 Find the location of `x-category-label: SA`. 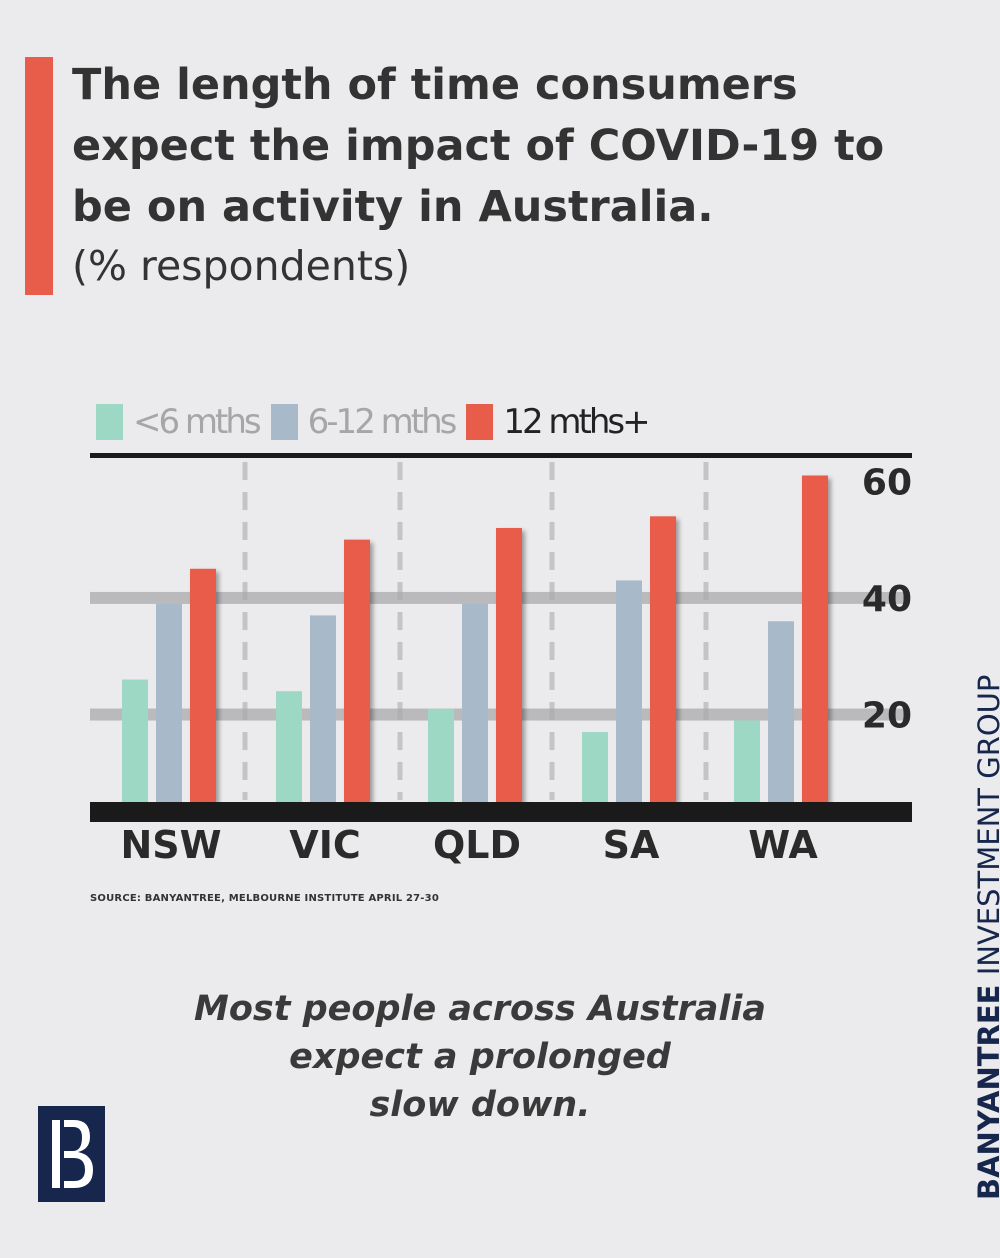

x-category-label: SA is located at coordinates (631, 845).